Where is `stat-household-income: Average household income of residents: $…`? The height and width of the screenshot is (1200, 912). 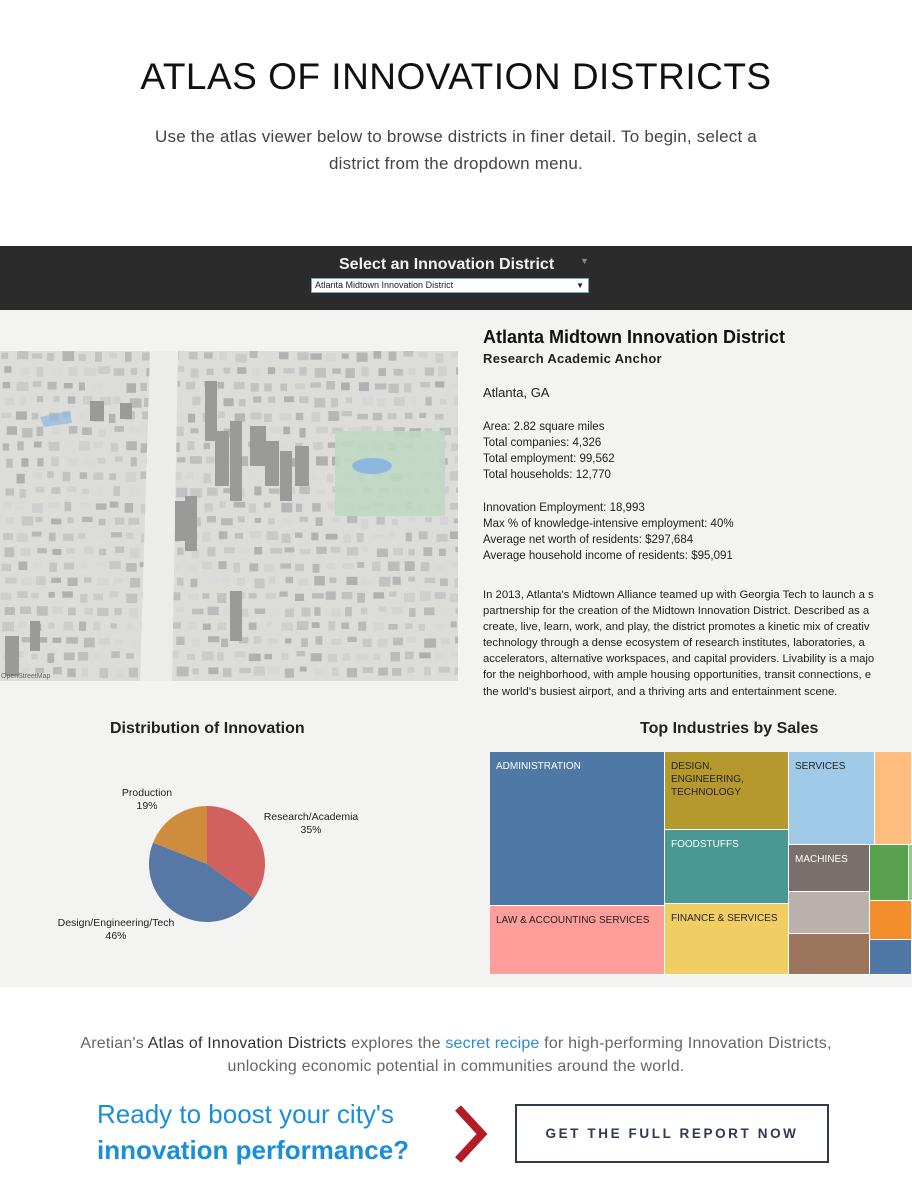
stat-household-income: Average household income of residents: $… is located at coordinates (608, 556).